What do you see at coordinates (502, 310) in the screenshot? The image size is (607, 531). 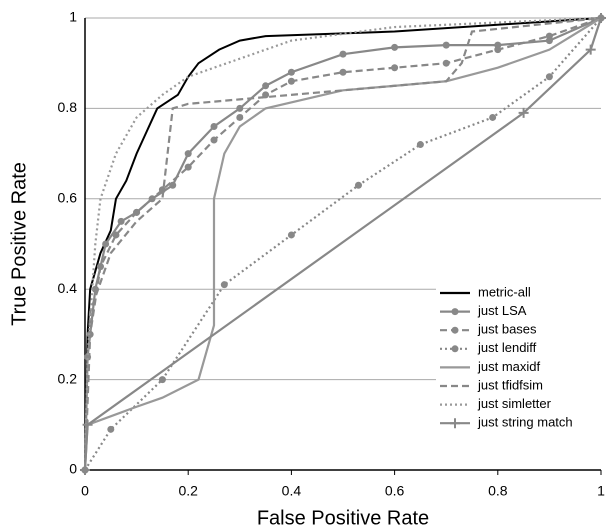 I see `legend-label: just LSA` at bounding box center [502, 310].